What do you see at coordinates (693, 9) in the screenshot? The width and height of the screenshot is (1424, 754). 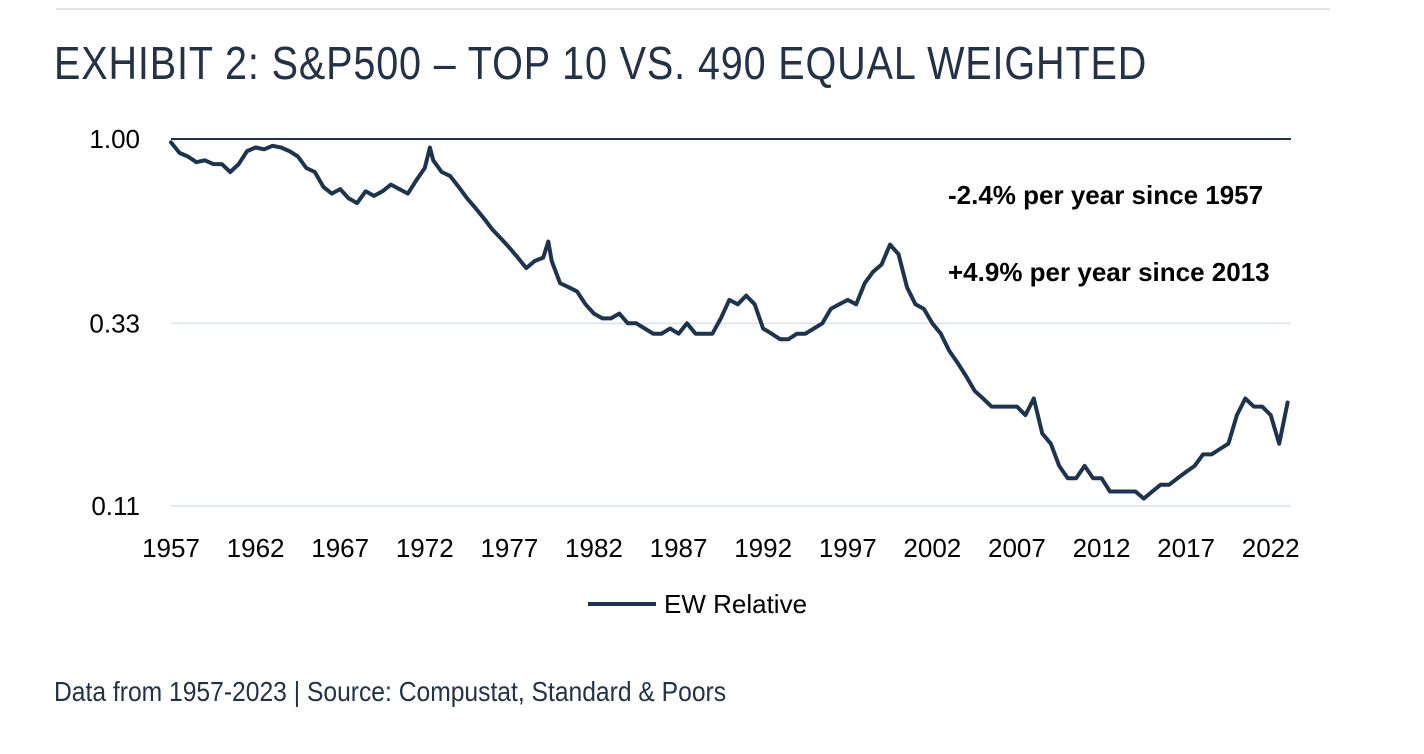 I see `top-divider` at bounding box center [693, 9].